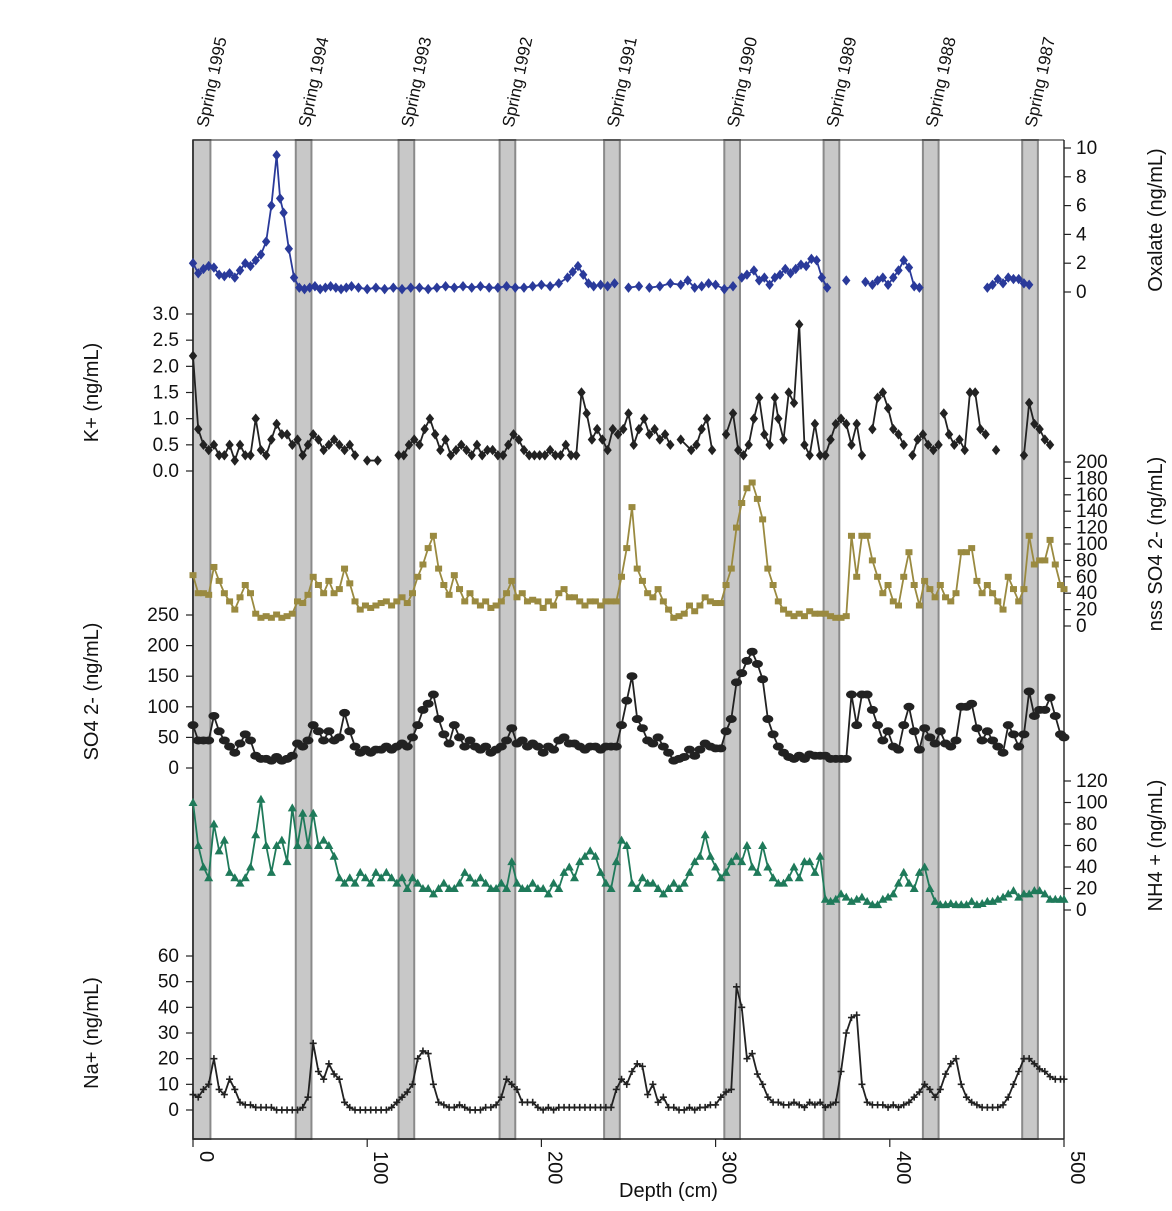  Describe the element at coordinates (1081, 206) in the screenshot. I see `y-tick-label: 6` at that location.